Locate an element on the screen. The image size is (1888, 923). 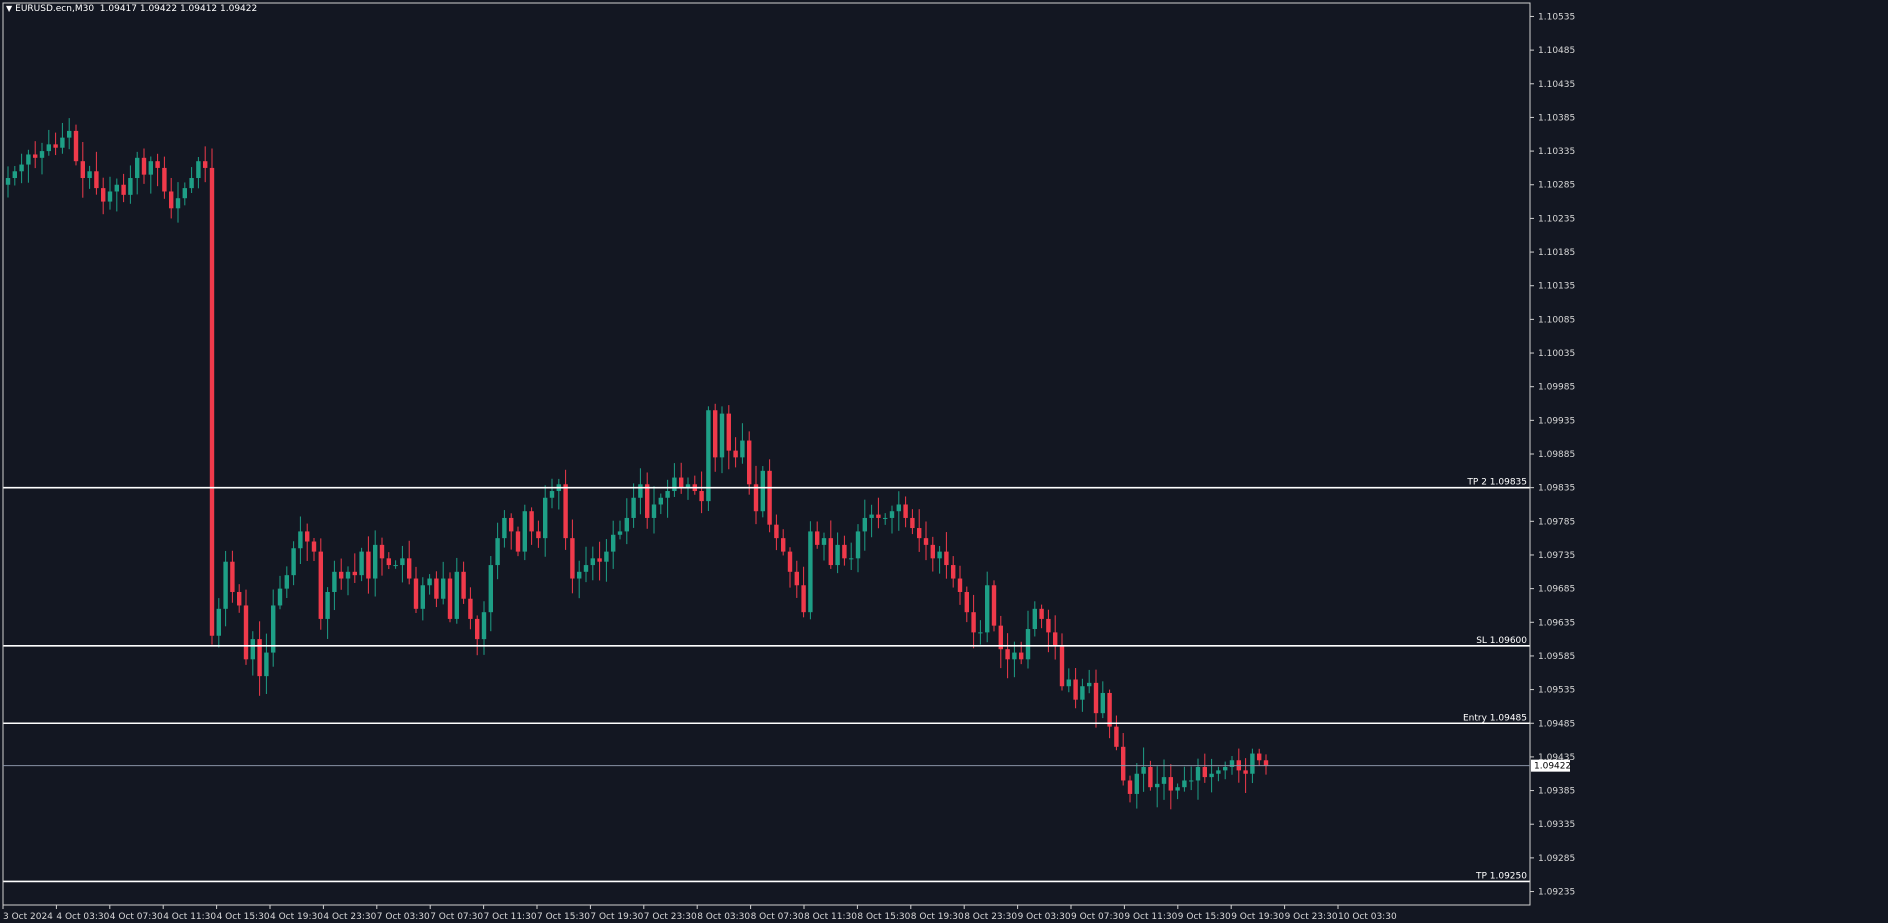
x-tick-label: 9 Oct 15:30 is located at coordinates (1204, 917).